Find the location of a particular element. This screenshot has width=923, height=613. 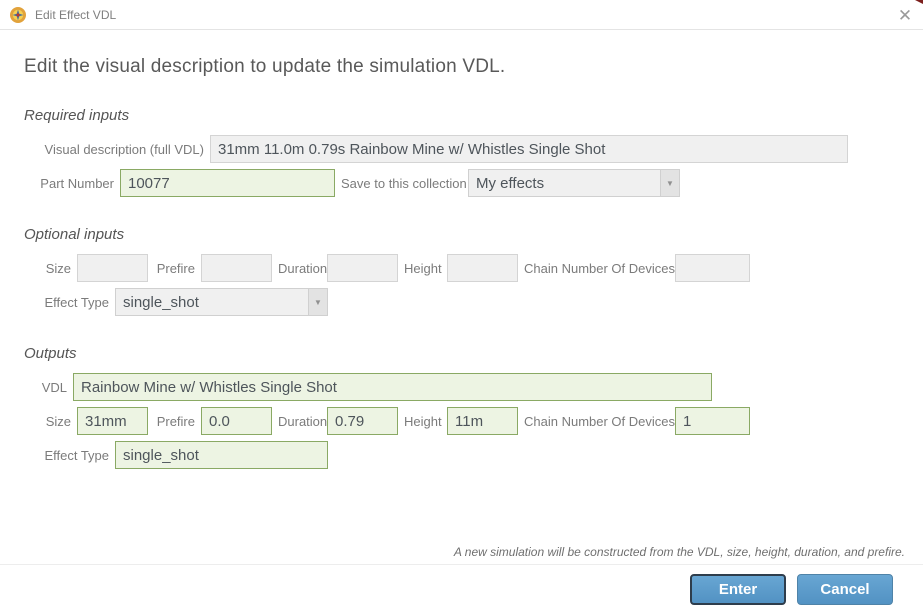

output-size-label: Size is located at coordinates (58, 421).